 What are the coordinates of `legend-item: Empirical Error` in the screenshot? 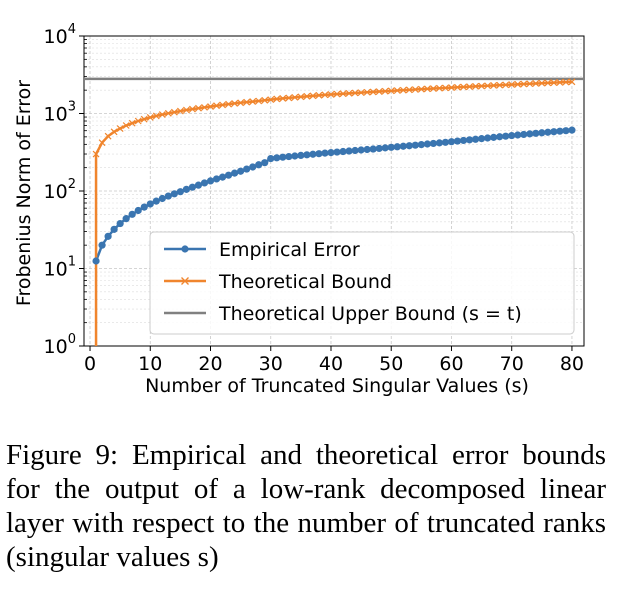 It's located at (262, 250).